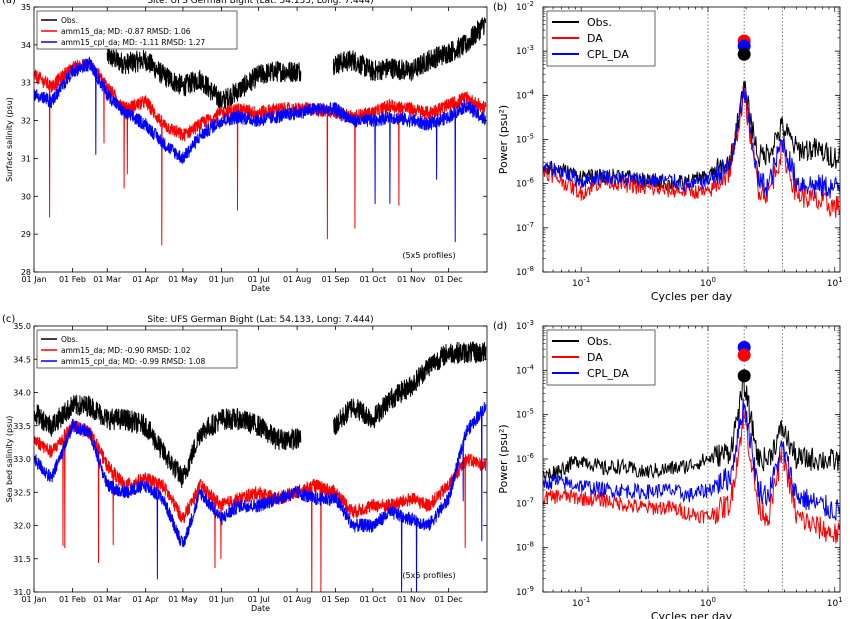 This screenshot has width=850, height=619. What do you see at coordinates (26, 272) in the screenshot?
I see `y-tick-label: 28` at bounding box center [26, 272].